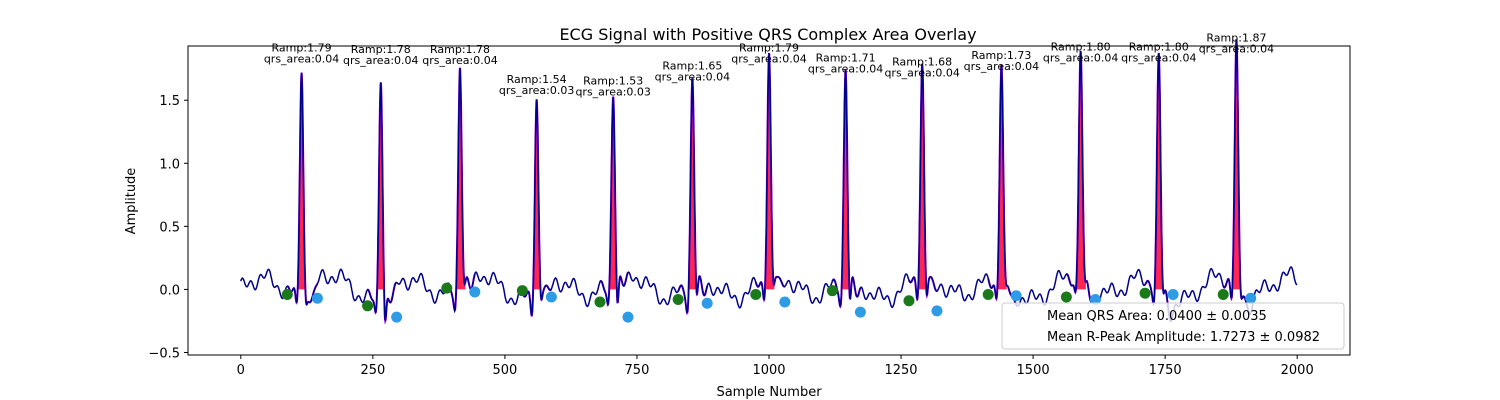 This screenshot has width=1500, height=400. Describe the element at coordinates (1236, 38) in the screenshot. I see `r-peak-amp-label: Ramp:1.87` at that location.